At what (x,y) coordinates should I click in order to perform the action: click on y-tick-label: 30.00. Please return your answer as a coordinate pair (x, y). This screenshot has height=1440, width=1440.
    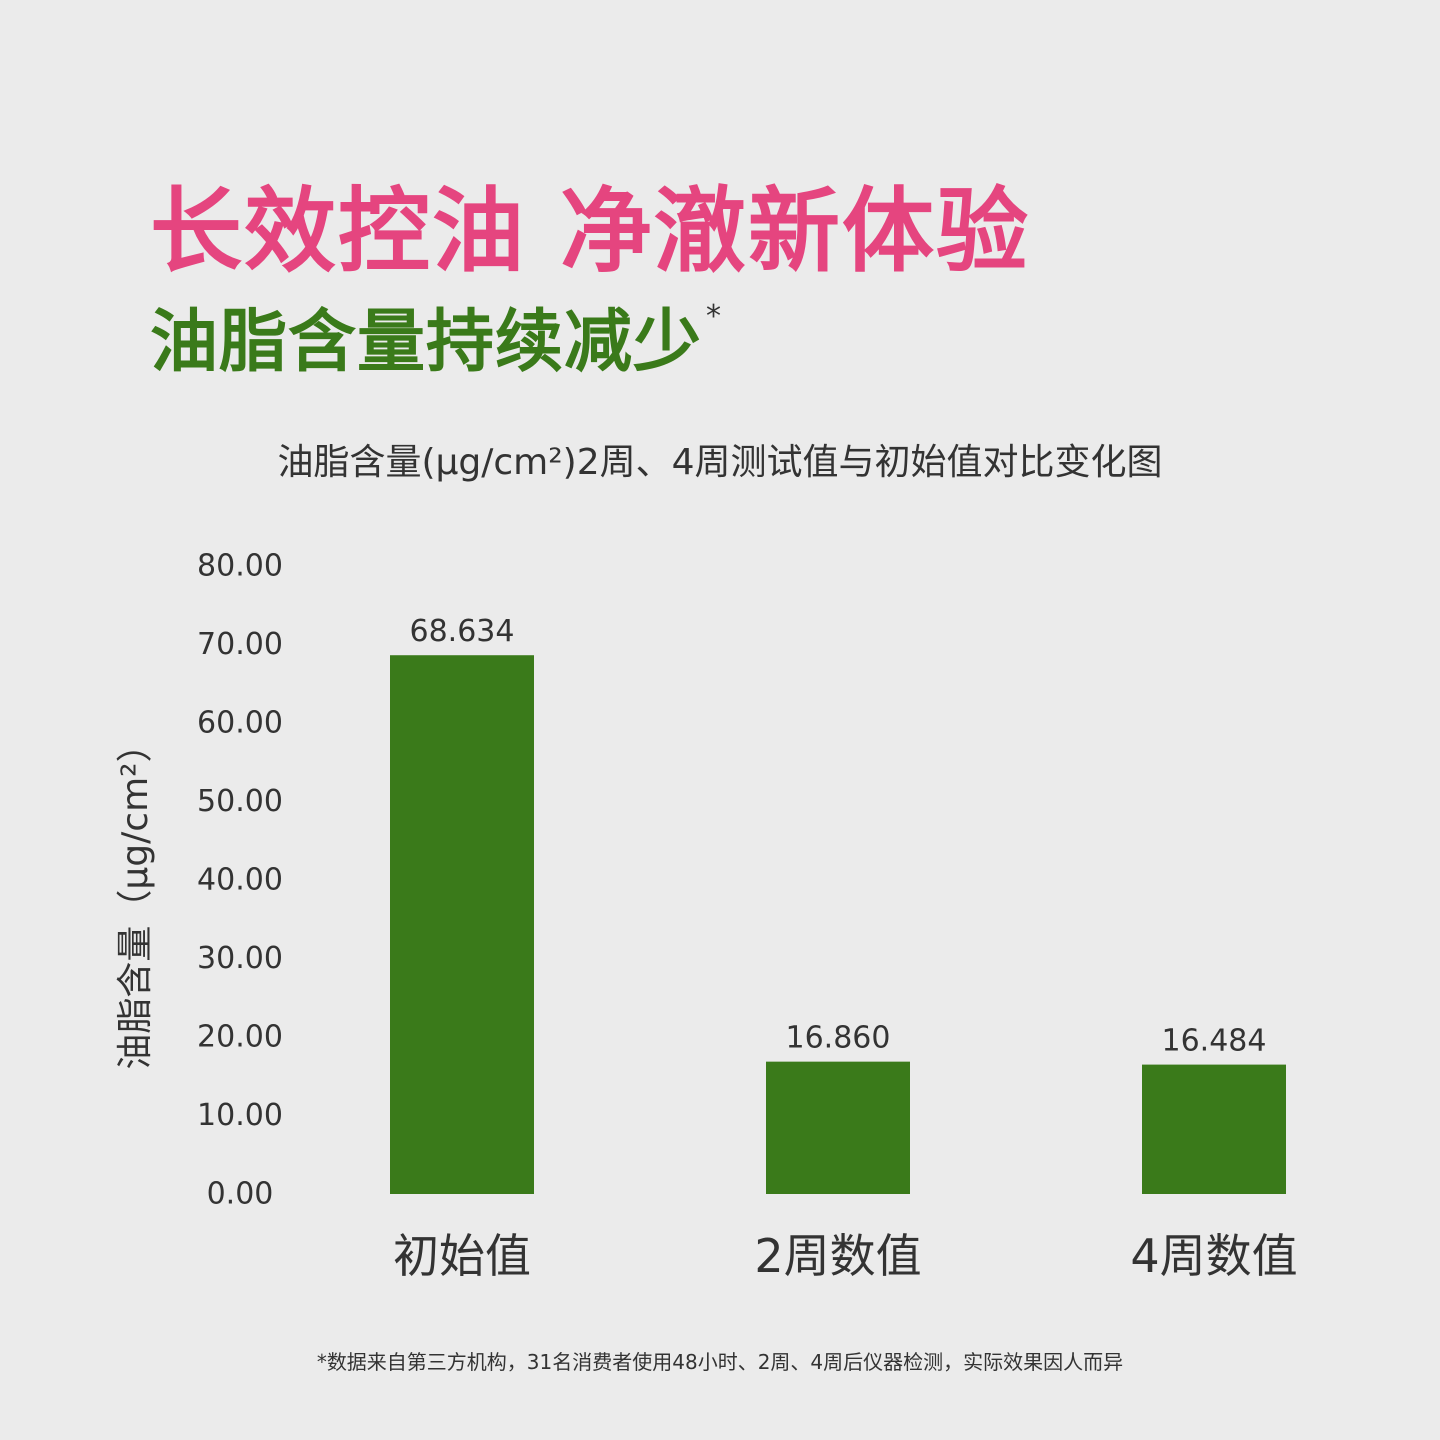
    Looking at the image, I should click on (240, 958).